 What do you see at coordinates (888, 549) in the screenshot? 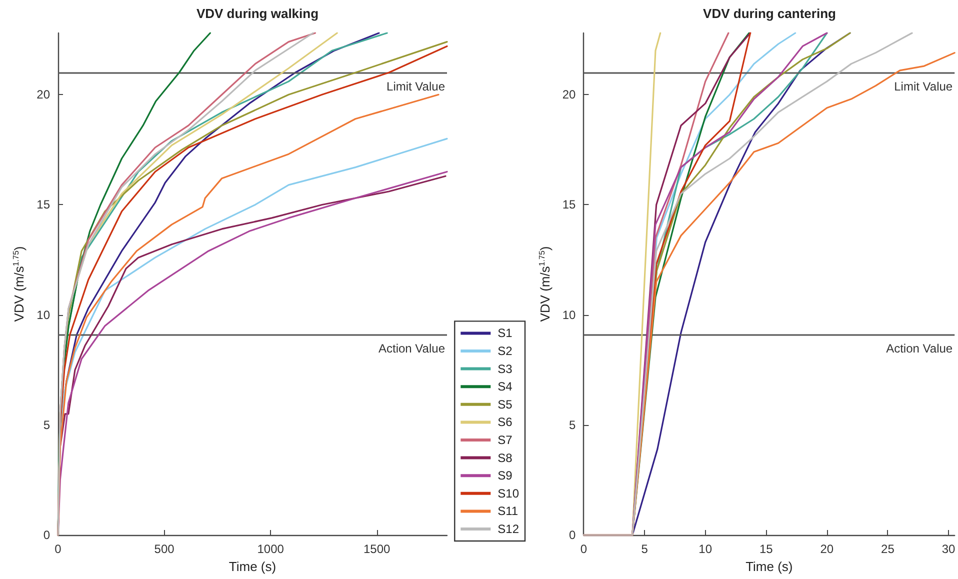
I see `x-tick-label: 25` at bounding box center [888, 549].